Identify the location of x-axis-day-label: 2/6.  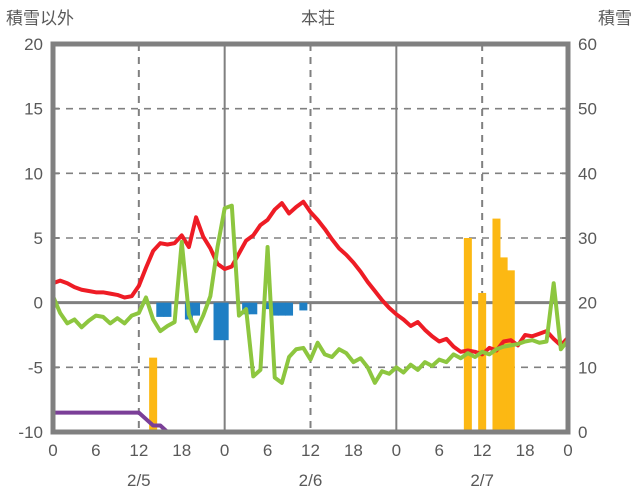
(311, 480).